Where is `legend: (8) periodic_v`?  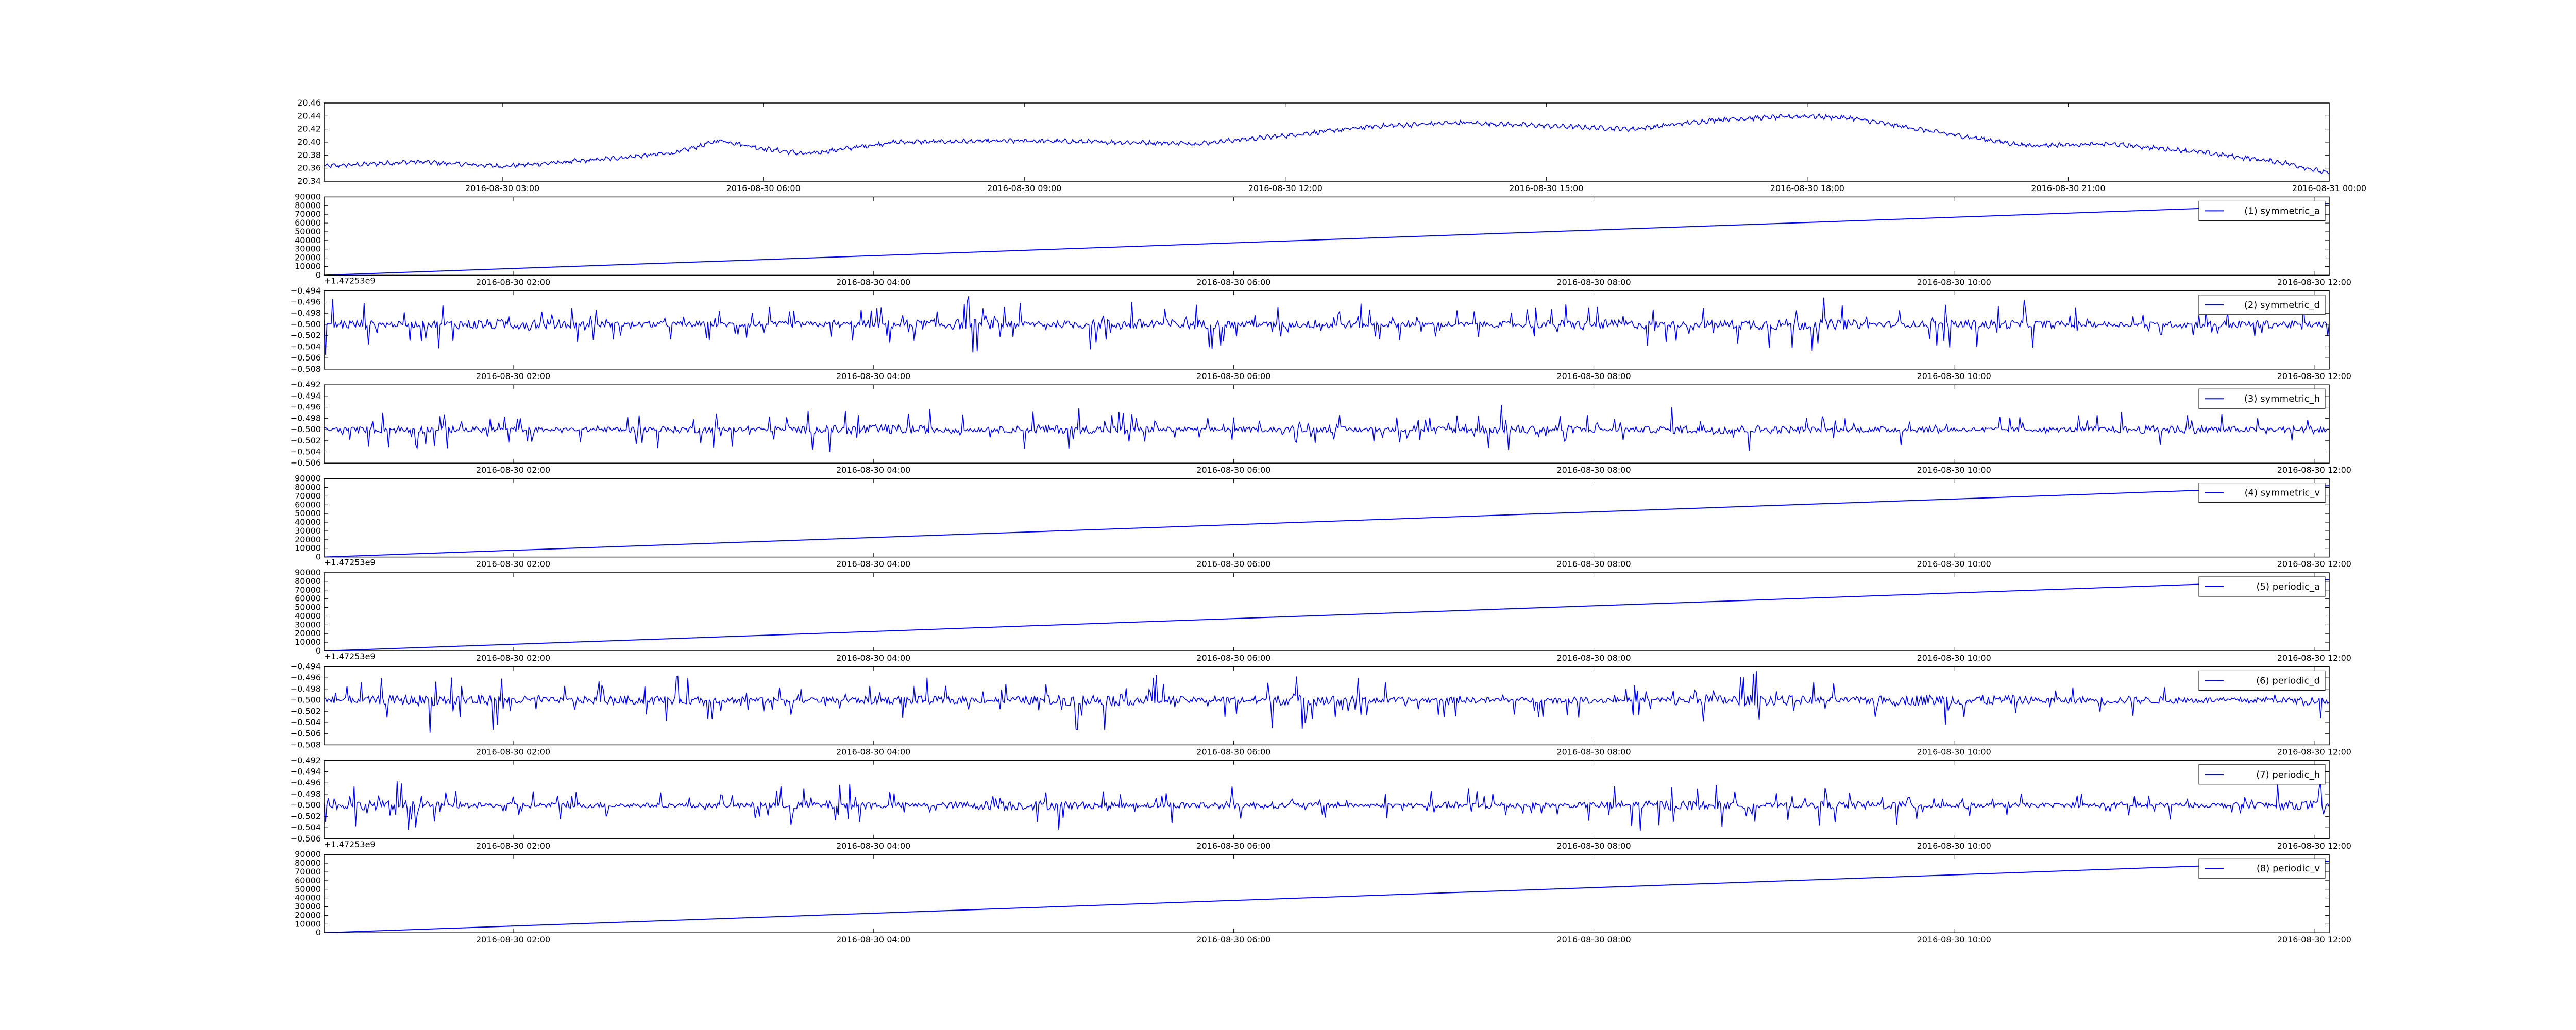
legend: (8) periodic_v is located at coordinates (2262, 868).